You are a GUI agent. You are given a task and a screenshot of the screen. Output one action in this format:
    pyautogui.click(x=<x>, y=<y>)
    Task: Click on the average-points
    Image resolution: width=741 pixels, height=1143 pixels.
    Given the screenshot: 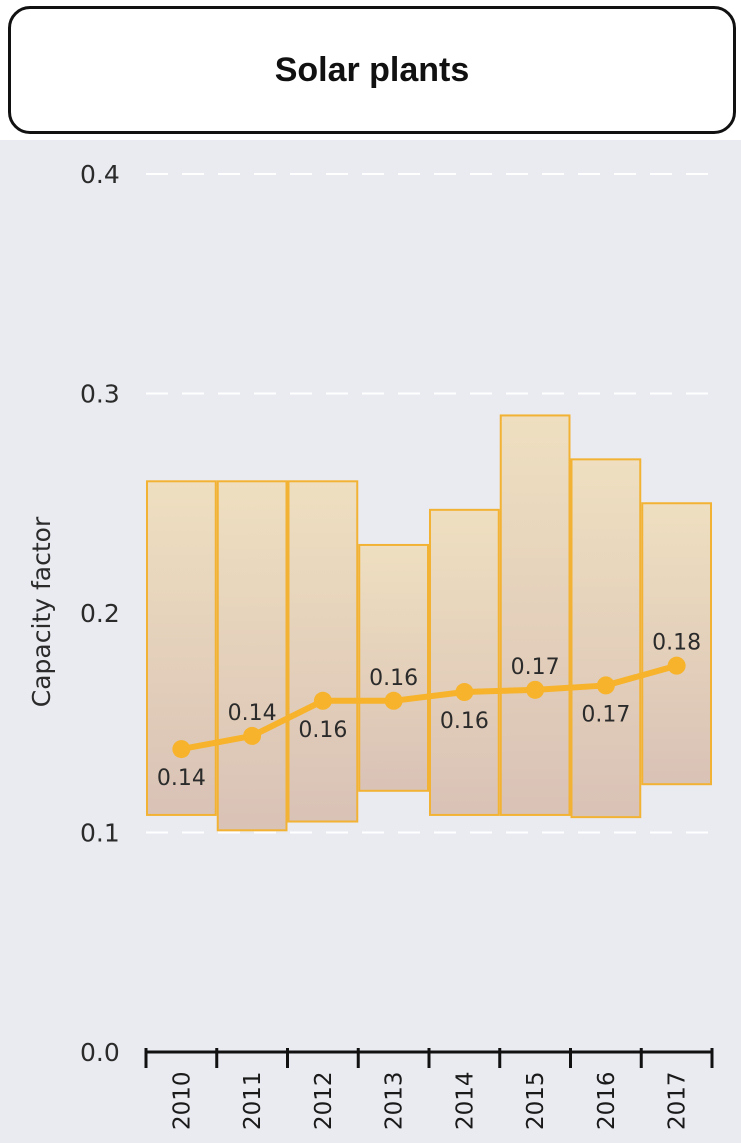 What is the action you would take?
    pyautogui.click(x=429, y=707)
    